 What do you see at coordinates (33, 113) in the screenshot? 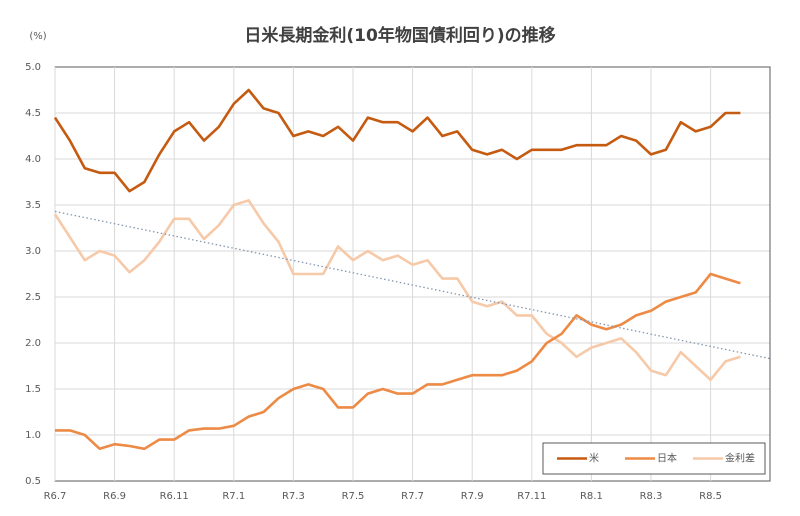
I see `y-tick-label: 4.5` at bounding box center [33, 113].